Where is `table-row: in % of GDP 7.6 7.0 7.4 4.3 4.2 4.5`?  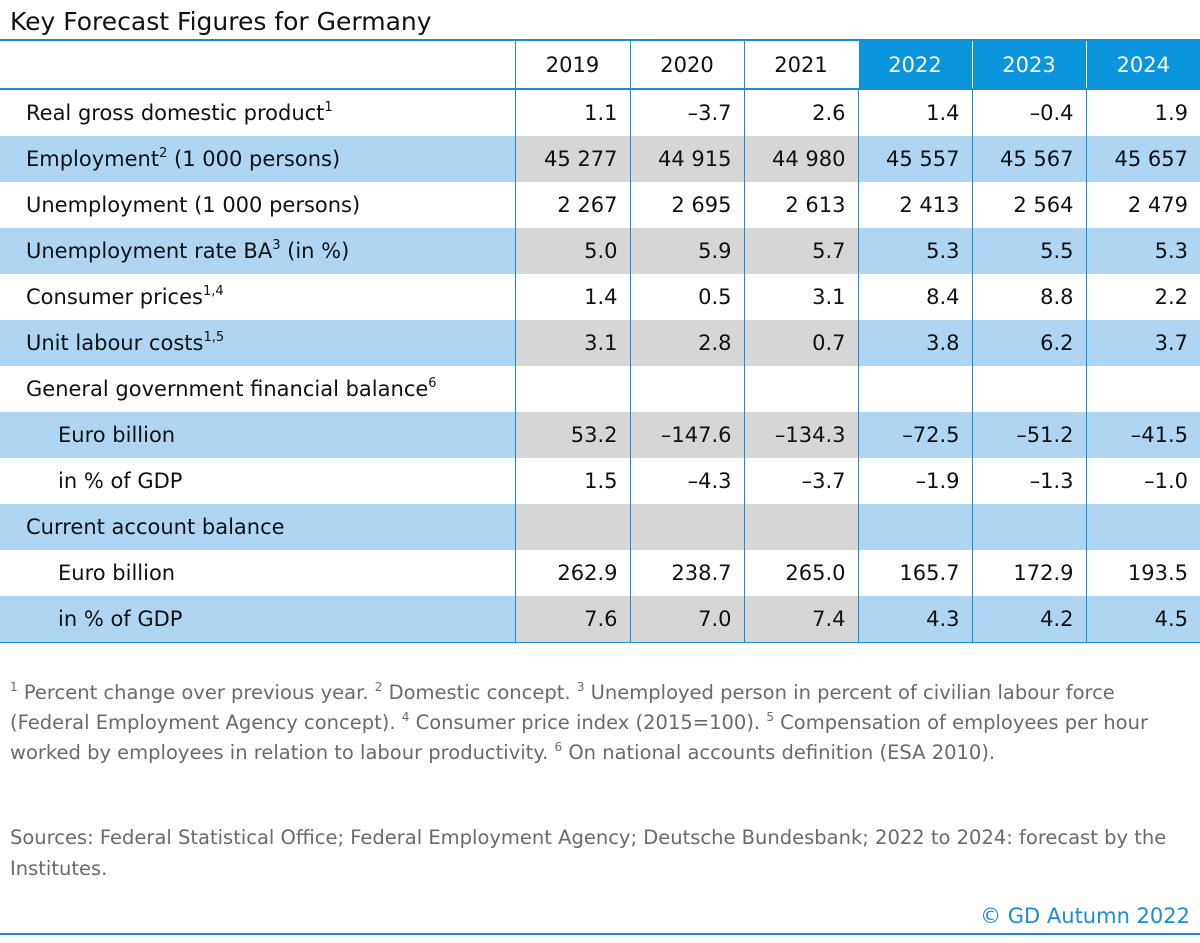
table-row: in % of GDP 7.6 7.0 7.4 4.3 4.2 4.5 is located at coordinates (600, 619).